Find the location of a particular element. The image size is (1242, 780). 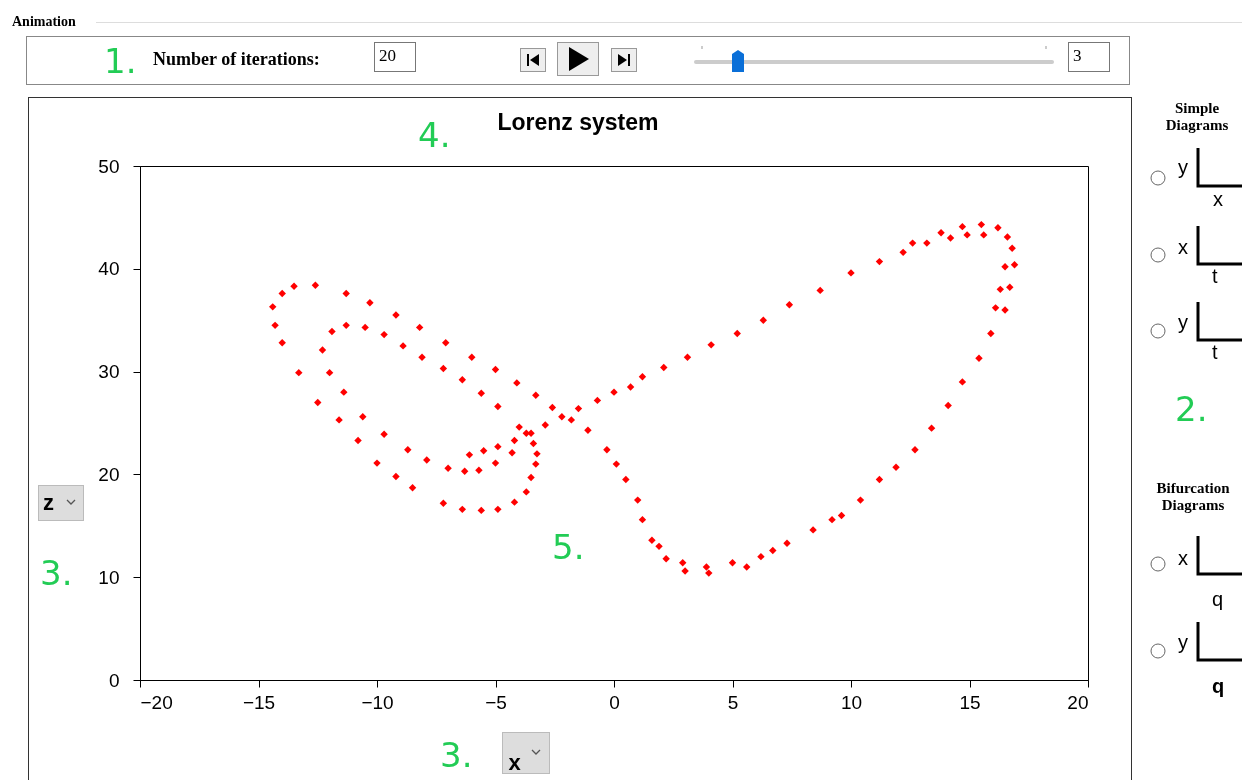

text-field: 20 is located at coordinates (395, 57).